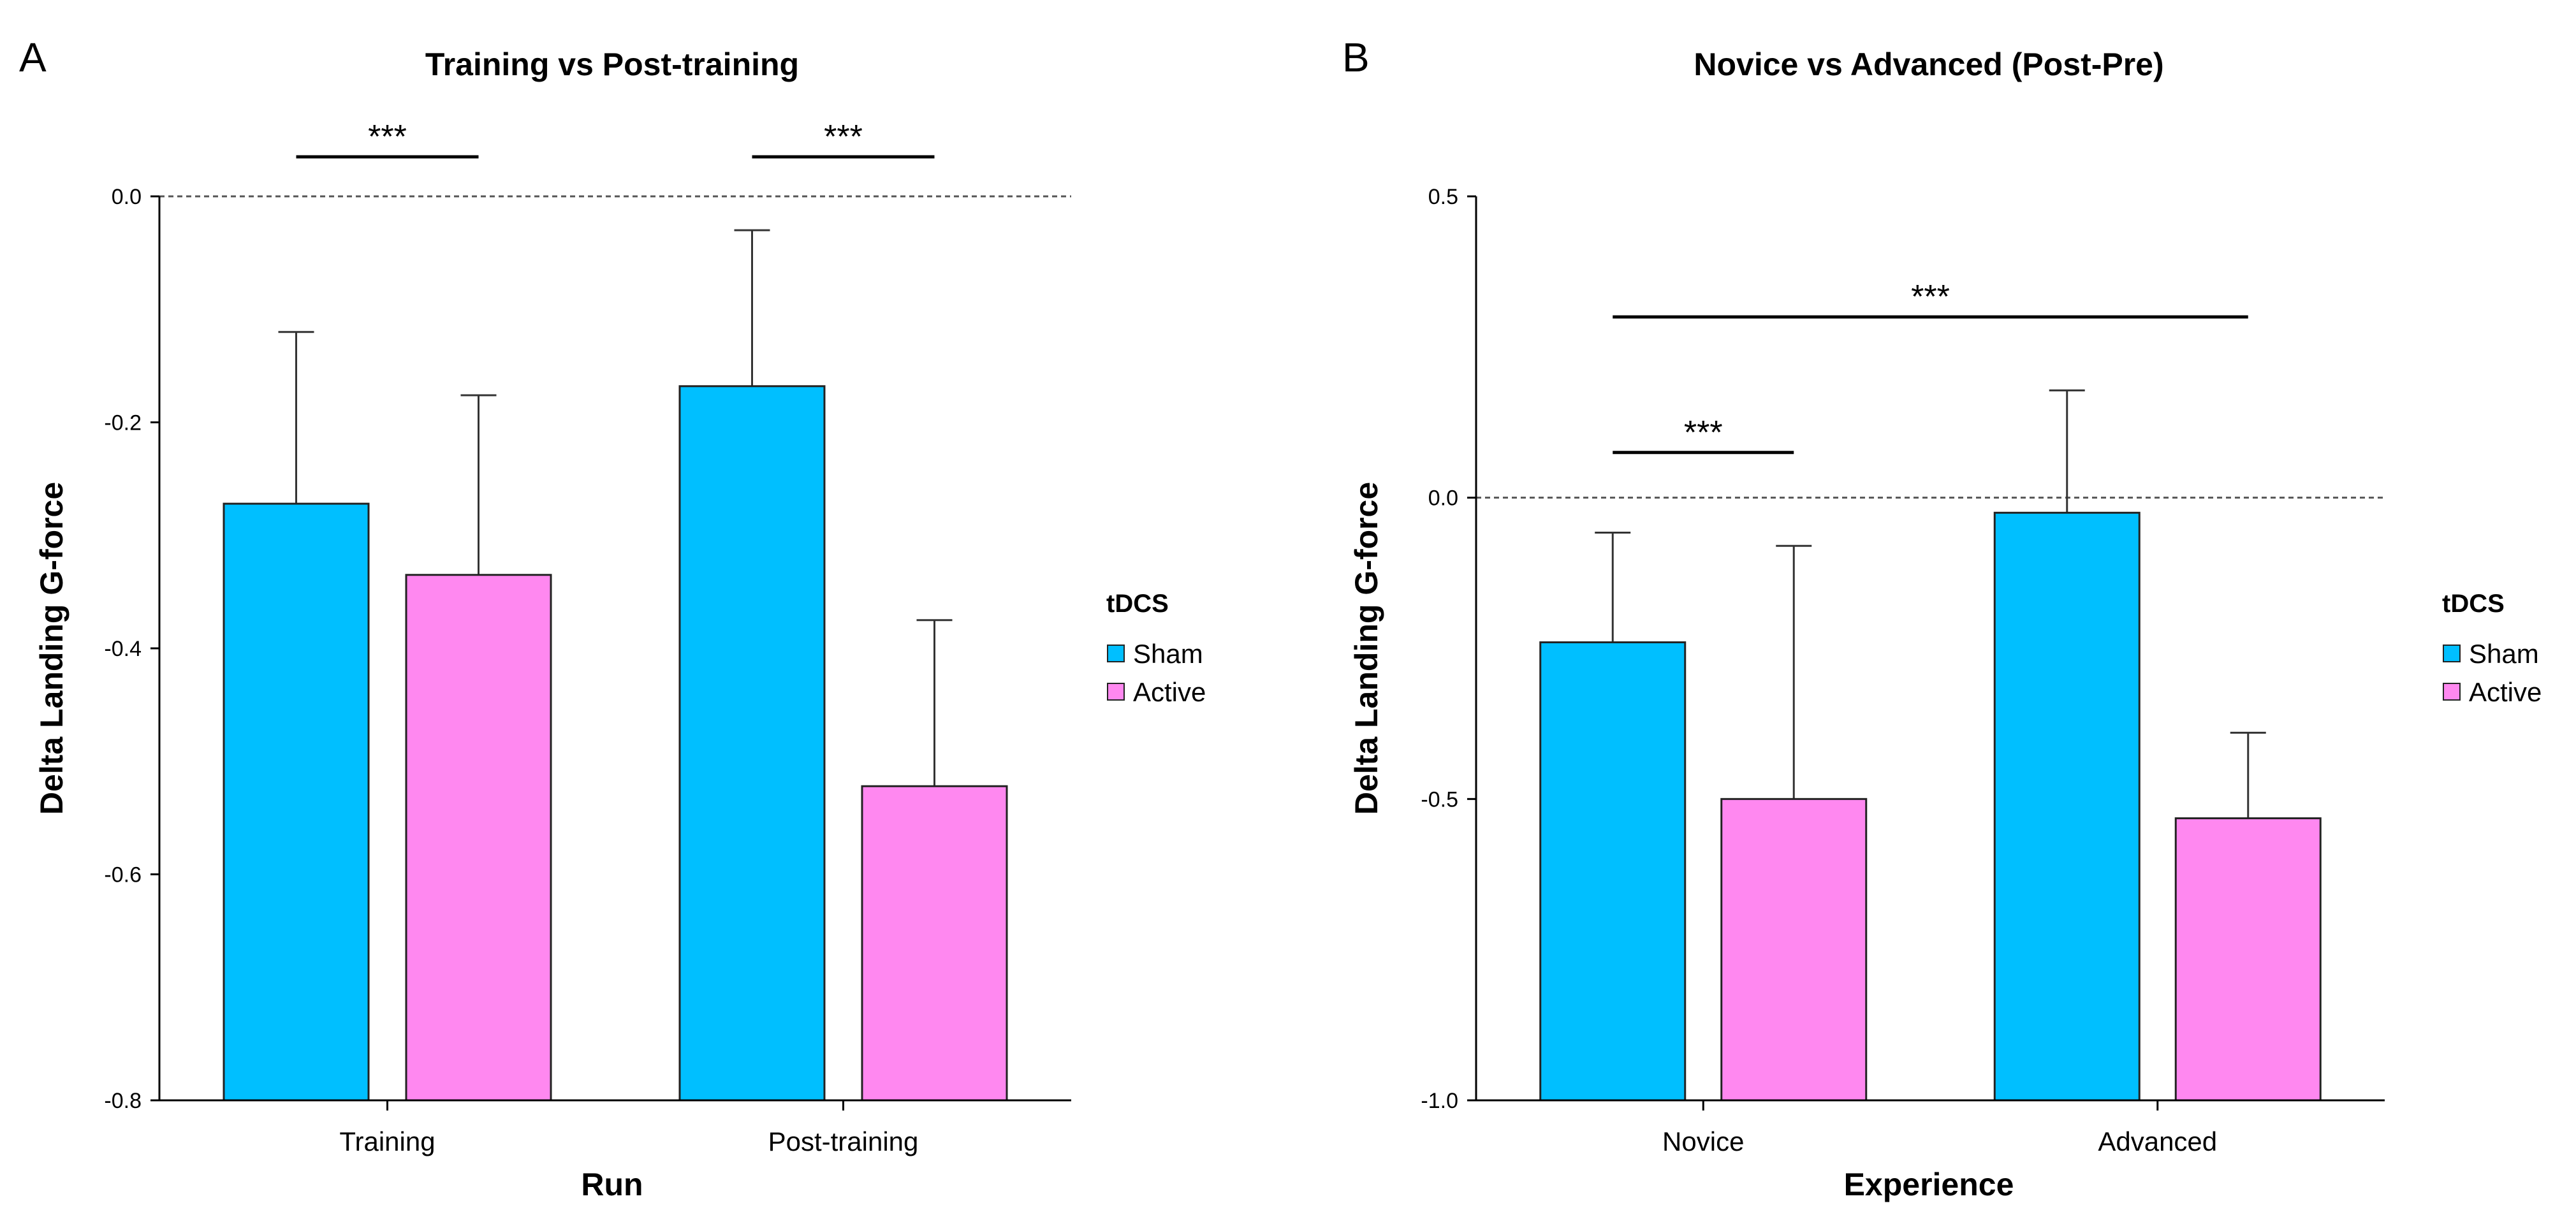 The image size is (2576, 1224). Describe the element at coordinates (612, 64) in the screenshot. I see `panel-a-title: Training vs Post-training` at that location.